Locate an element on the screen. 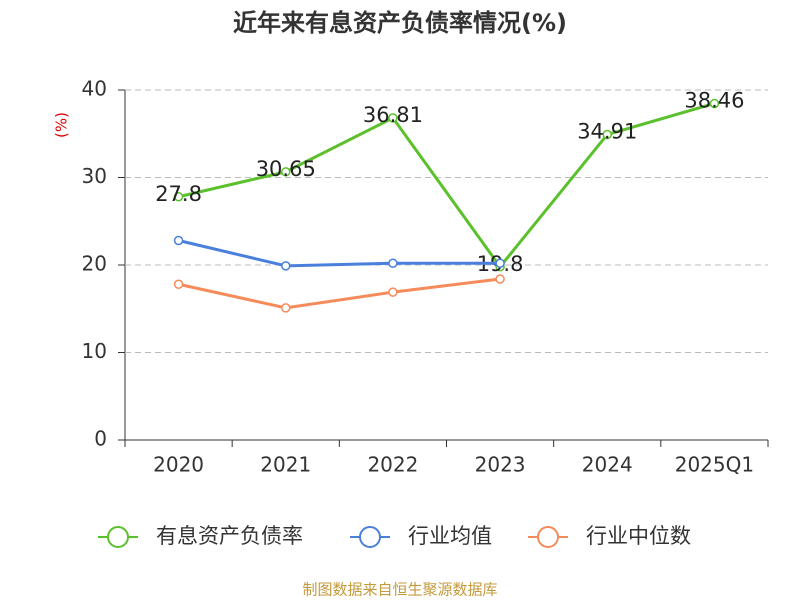  x-tick-label: 2021 is located at coordinates (285, 465).